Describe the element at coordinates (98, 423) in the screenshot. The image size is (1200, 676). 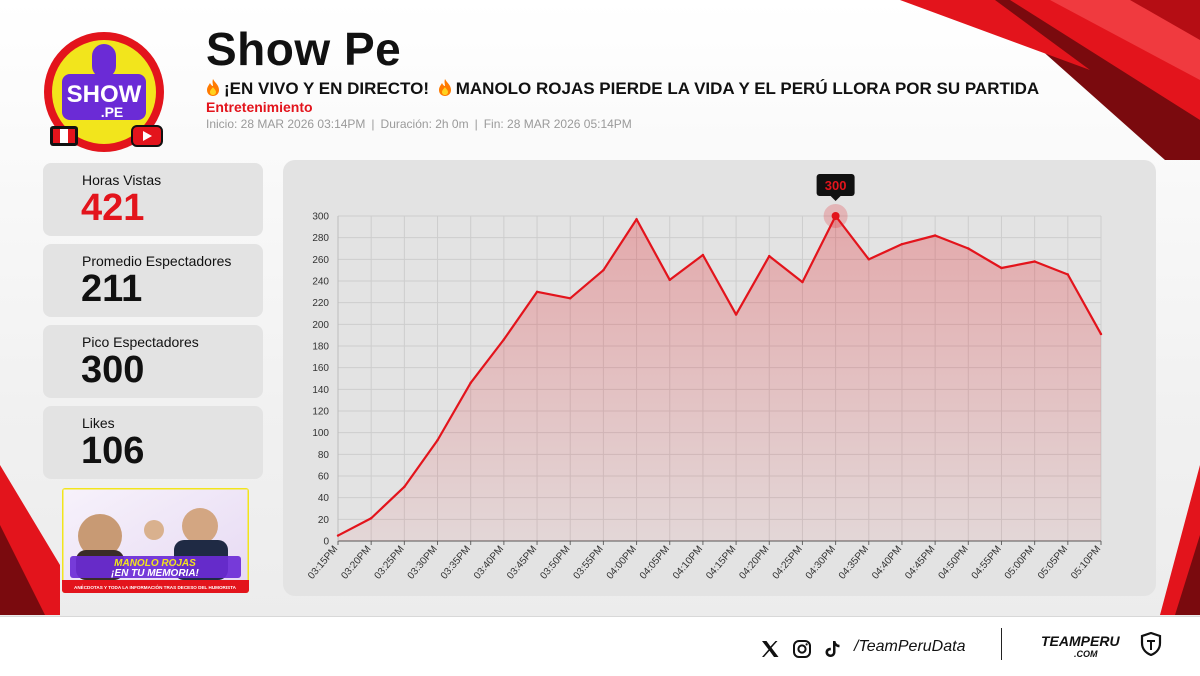
I see `stat-label: Likes` at that location.